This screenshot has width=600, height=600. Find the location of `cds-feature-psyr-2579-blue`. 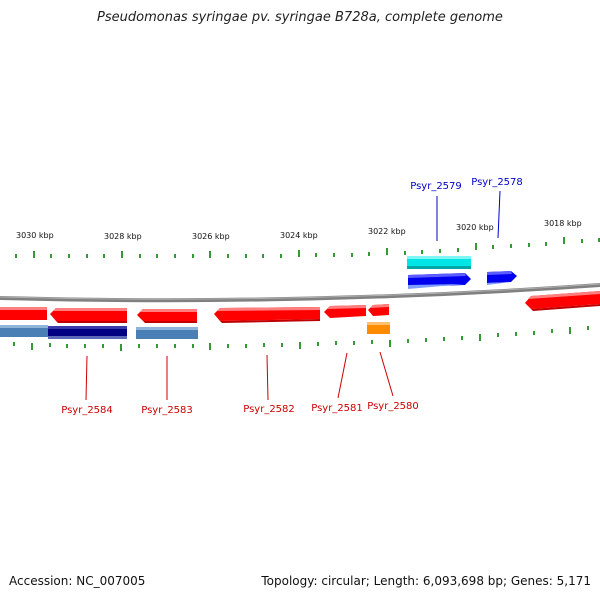

cds-feature-psyr-2579-blue is located at coordinates (439, 281).